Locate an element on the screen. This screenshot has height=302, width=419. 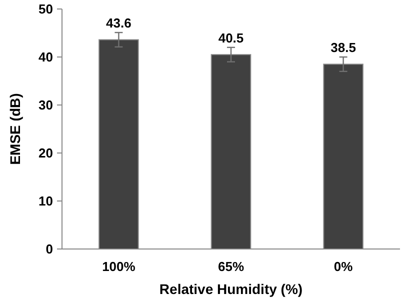
data-label: 38.5 is located at coordinates (343, 47).